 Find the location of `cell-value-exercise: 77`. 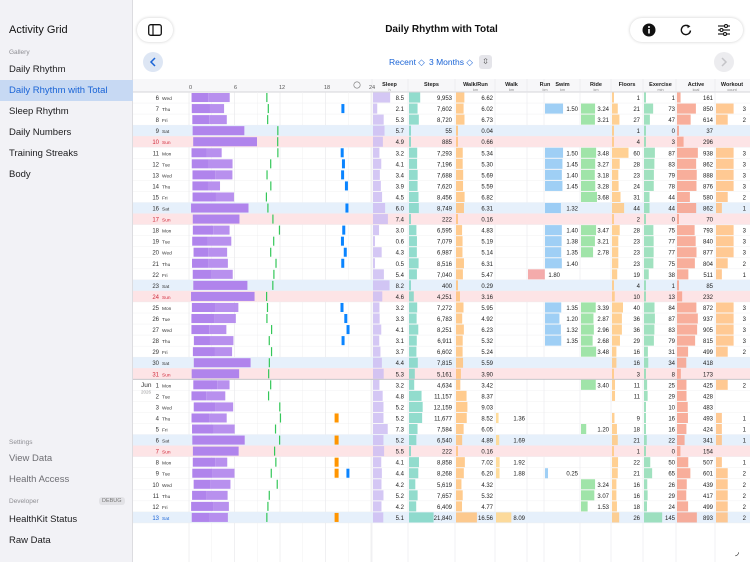

cell-value-exercise: 77 is located at coordinates (671, 243).